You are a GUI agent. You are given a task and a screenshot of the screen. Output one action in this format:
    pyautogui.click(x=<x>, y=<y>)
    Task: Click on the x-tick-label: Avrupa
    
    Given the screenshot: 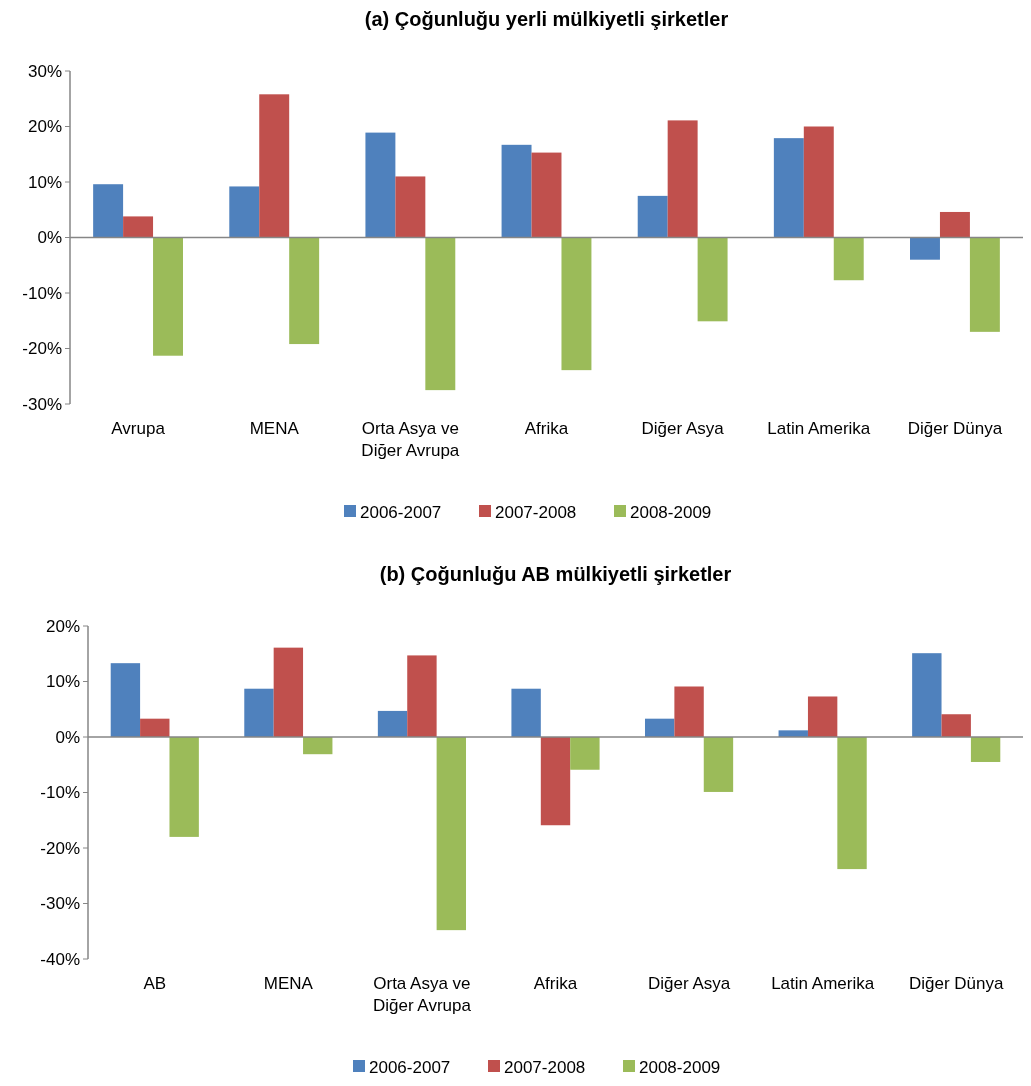 What is the action you would take?
    pyautogui.click(x=138, y=428)
    